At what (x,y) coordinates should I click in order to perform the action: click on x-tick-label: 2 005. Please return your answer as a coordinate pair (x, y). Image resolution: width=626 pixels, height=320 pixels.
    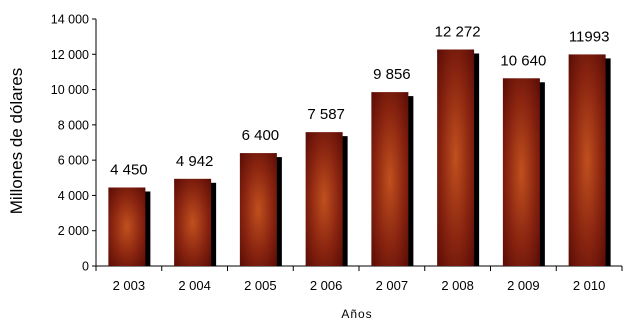
    Looking at the image, I should click on (260, 285).